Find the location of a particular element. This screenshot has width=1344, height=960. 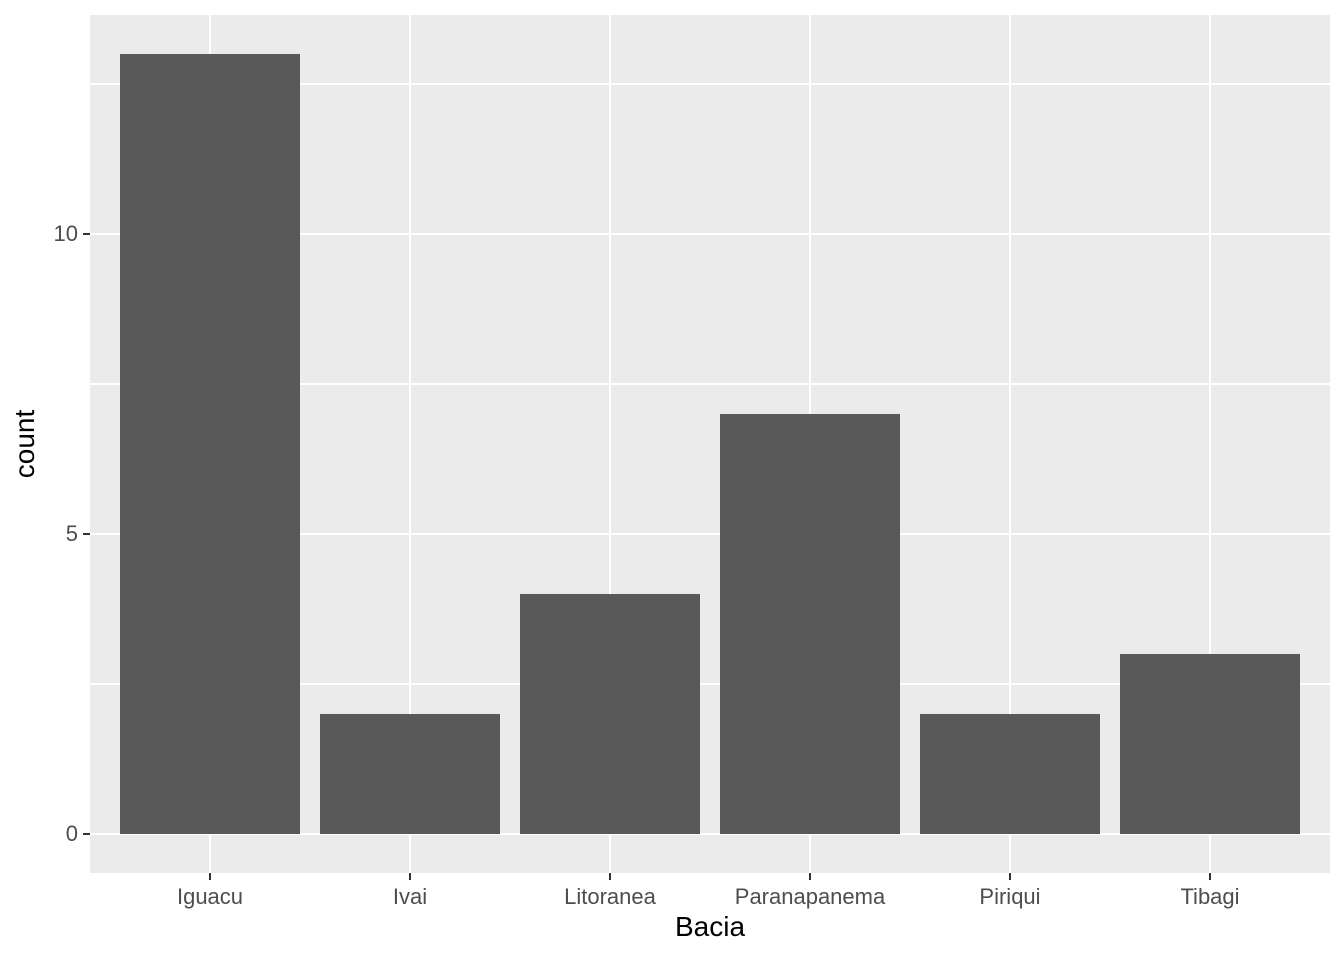

x-axis-tick-label: Ivai is located at coordinates (410, 896).